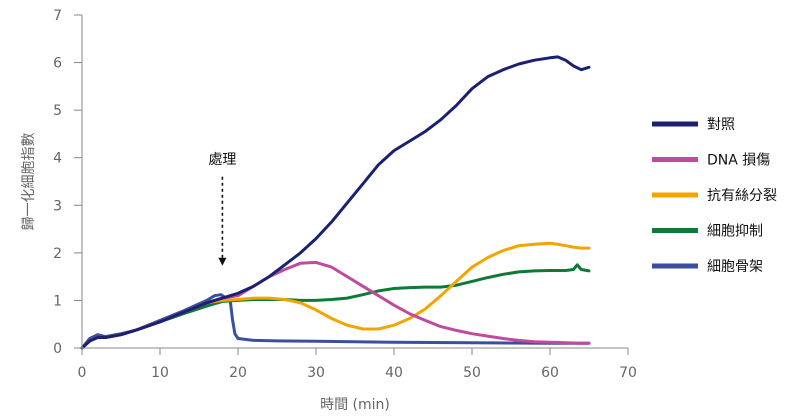  Describe the element at coordinates (57, 111) in the screenshot. I see `y-tick-label: 5` at that location.